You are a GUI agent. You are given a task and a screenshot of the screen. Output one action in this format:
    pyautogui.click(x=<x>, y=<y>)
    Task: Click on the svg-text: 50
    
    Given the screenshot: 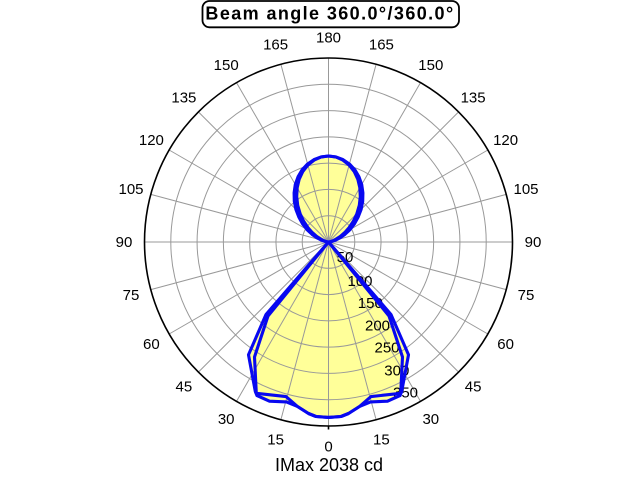 What is the action you would take?
    pyautogui.click(x=345, y=257)
    